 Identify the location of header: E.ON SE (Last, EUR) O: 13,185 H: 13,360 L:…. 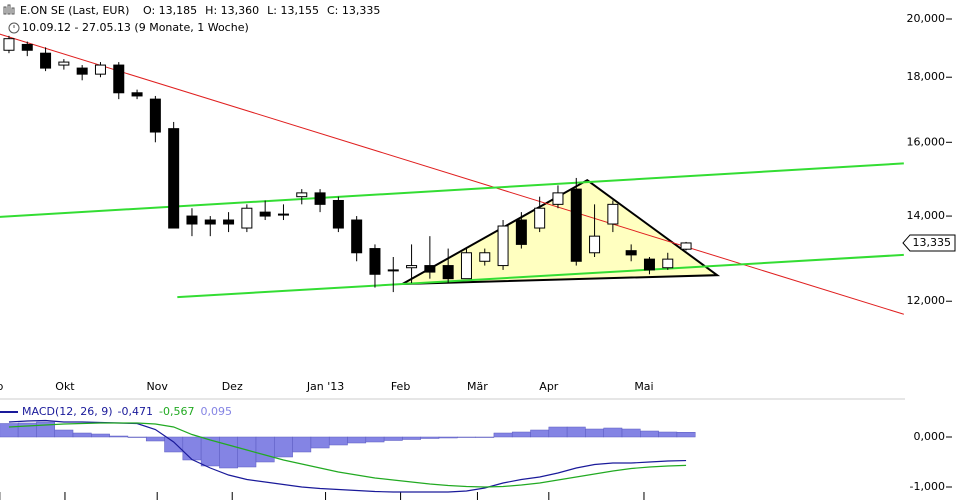
(191, 19).